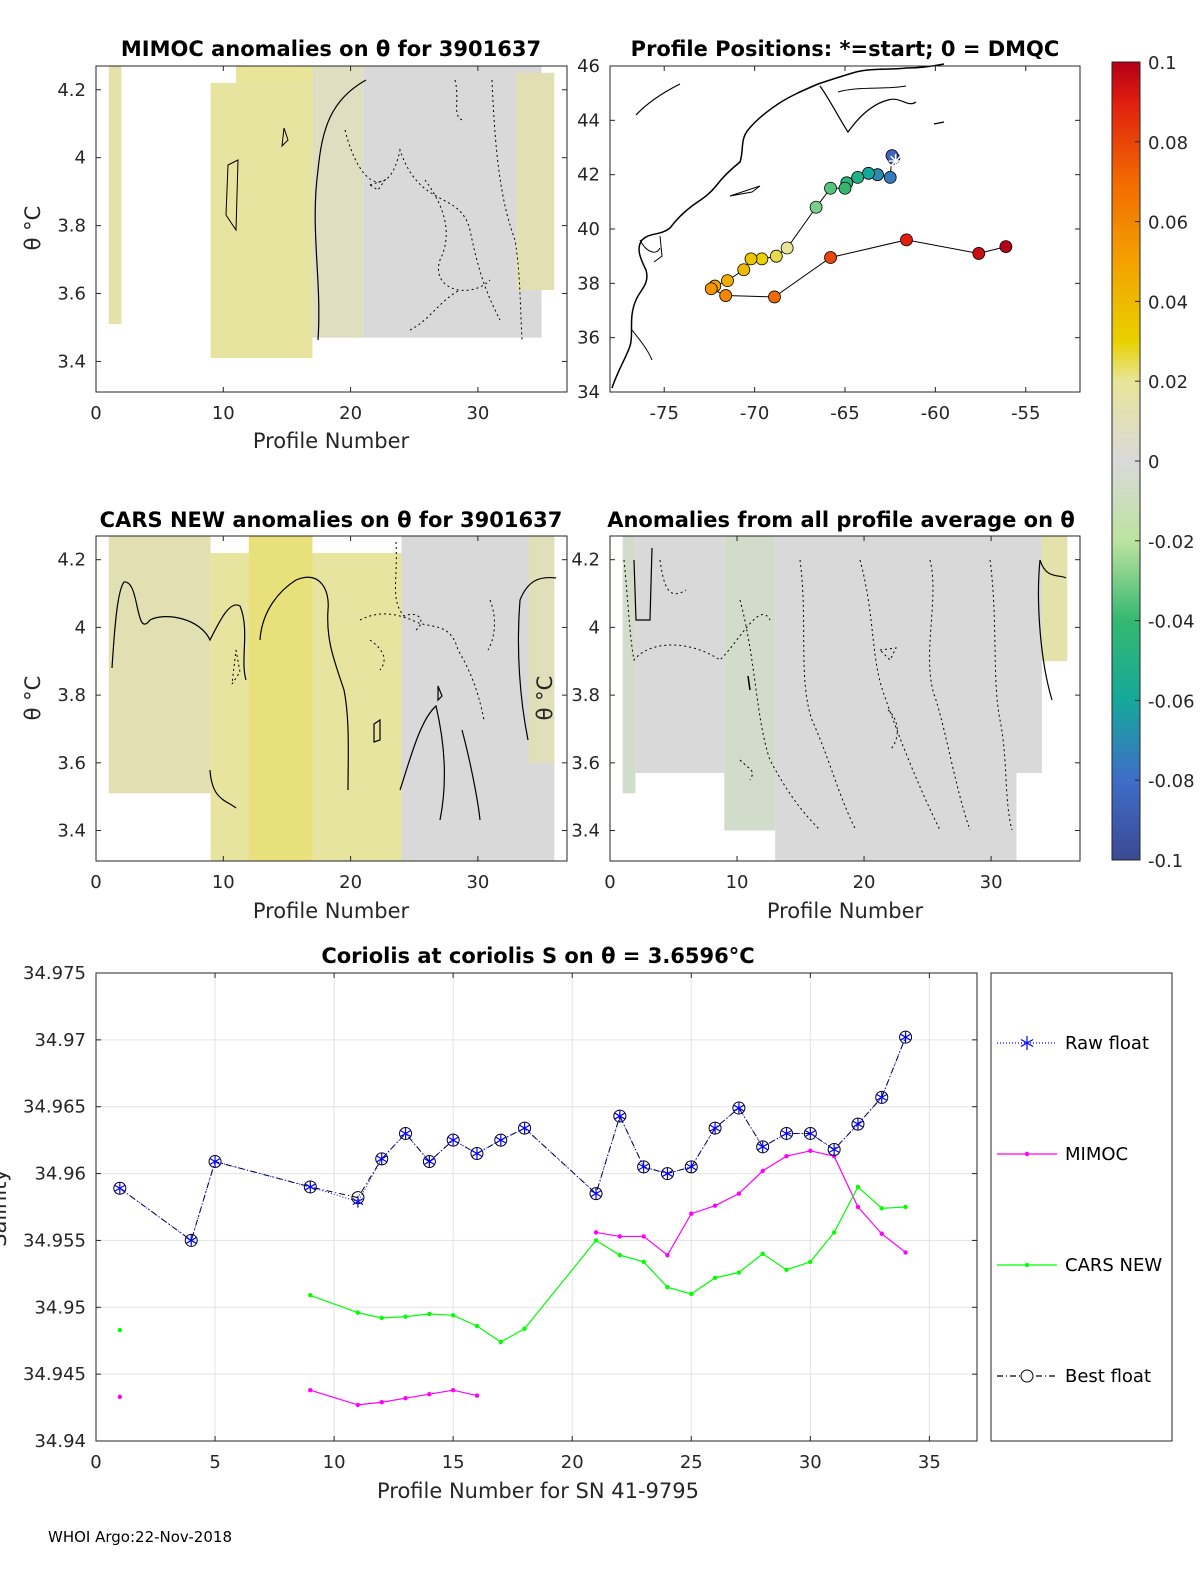 The image size is (1200, 1575). Describe the element at coordinates (1168, 382) in the screenshot. I see `colorbar-tick-label: 0.02` at that location.